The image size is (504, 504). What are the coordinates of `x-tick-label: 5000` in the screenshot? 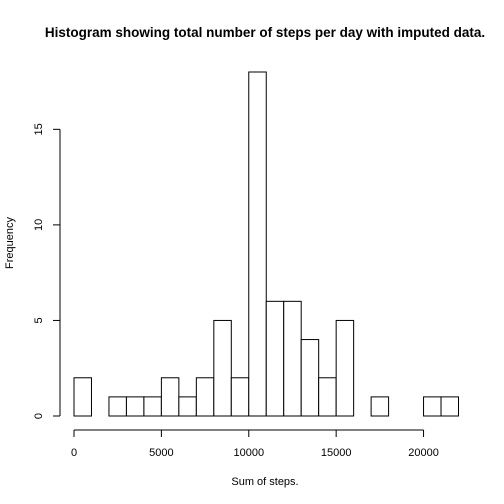 It's located at (161, 453).